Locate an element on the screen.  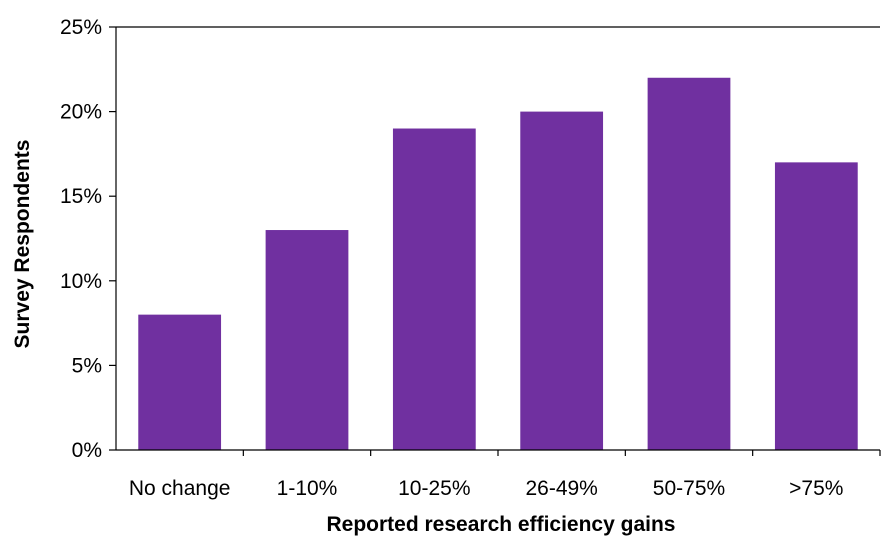
y-tick-label: 15% is located at coordinates (81, 196).